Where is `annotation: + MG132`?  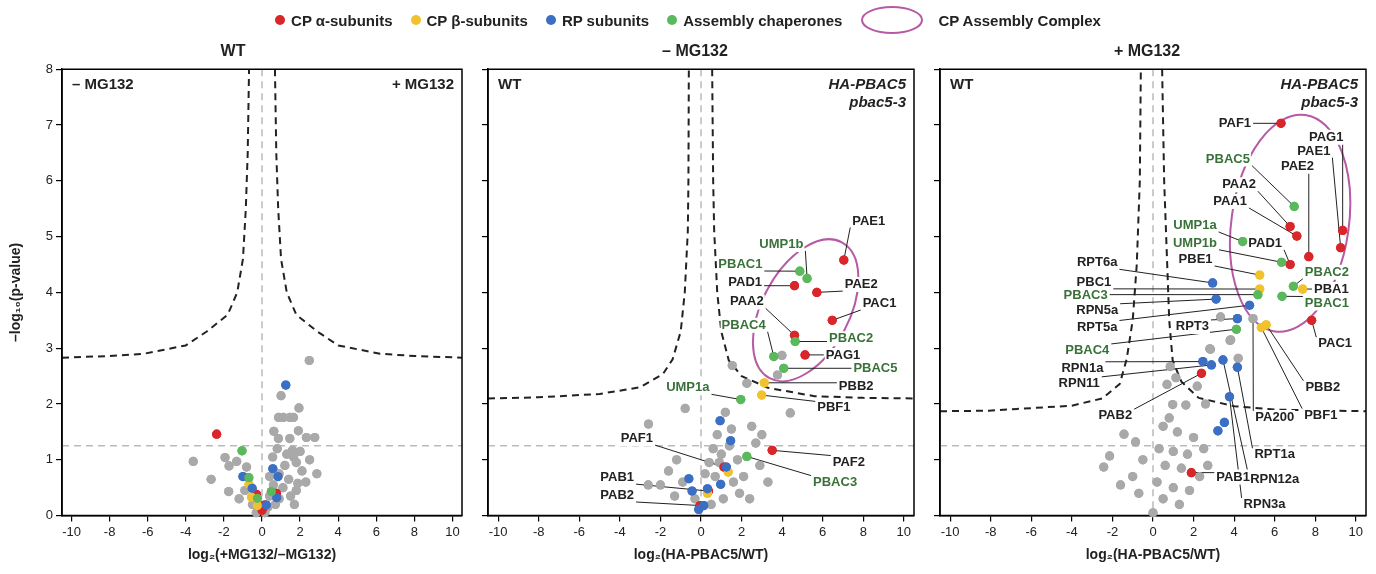
annotation: + MG132 is located at coordinates (422, 83).